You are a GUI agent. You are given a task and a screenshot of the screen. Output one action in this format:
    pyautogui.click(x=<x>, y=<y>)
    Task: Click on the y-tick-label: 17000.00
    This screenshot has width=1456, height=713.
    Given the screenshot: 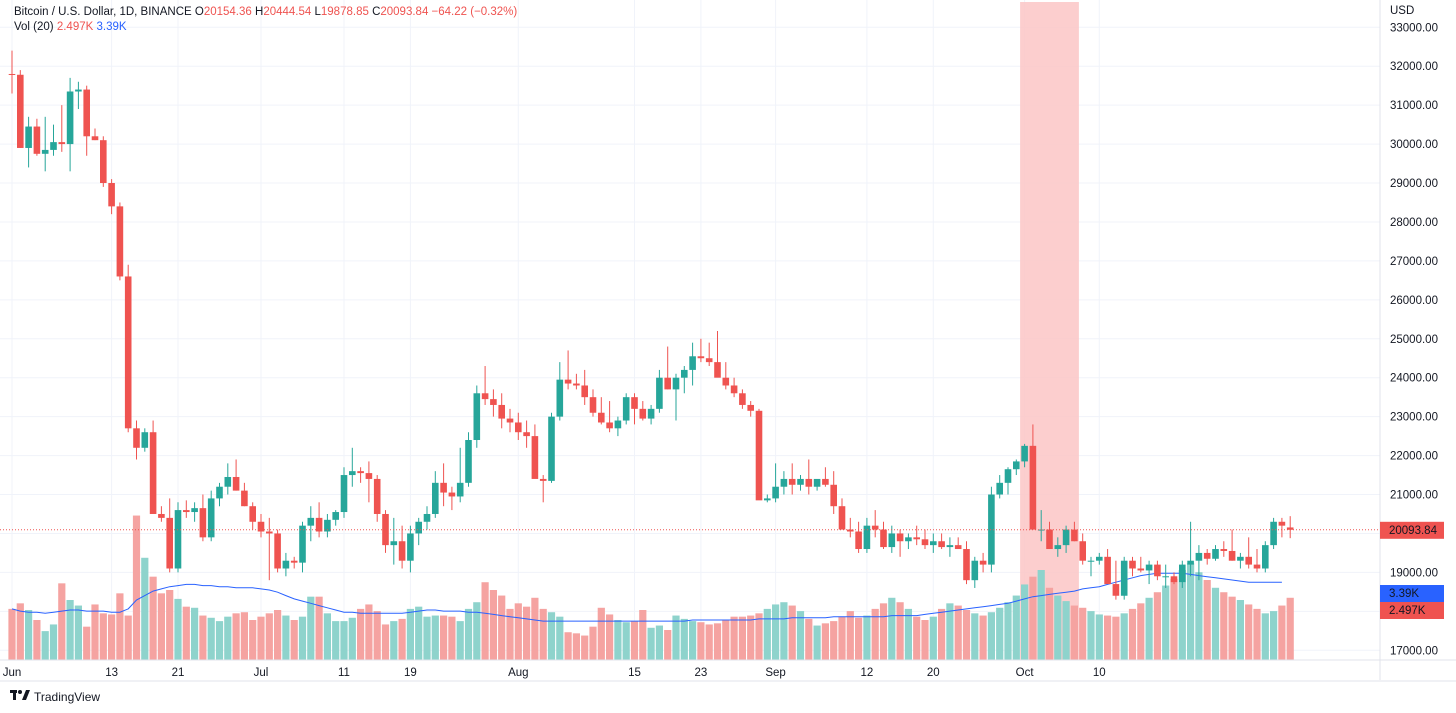 What is the action you would take?
    pyautogui.click(x=1414, y=651)
    